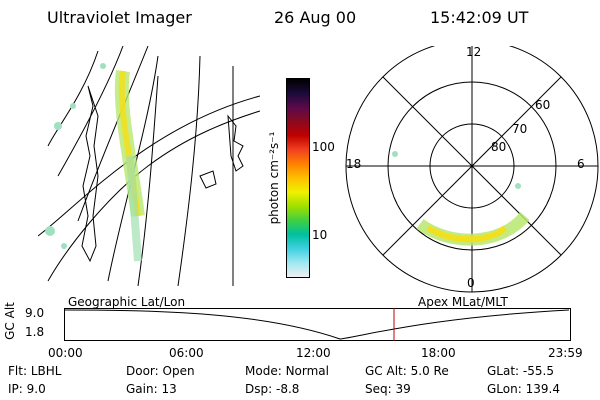  I want to click on lat-label-80: 80, so click(499, 147).